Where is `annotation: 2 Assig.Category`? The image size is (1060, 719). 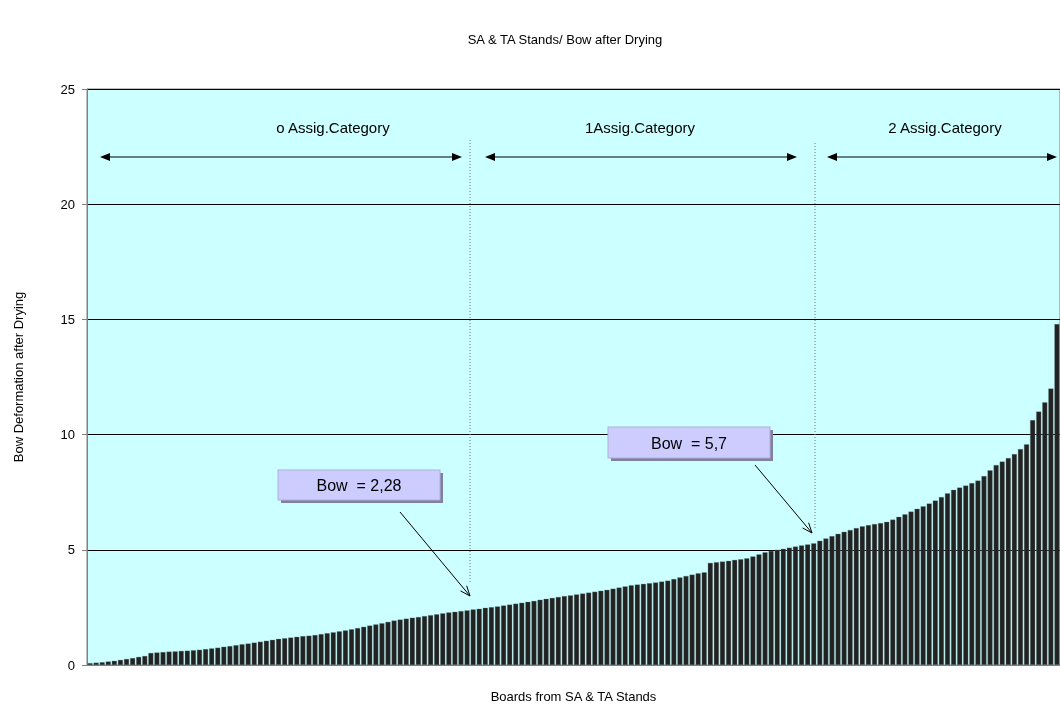 annotation: 2 Assig.Category is located at coordinates (945, 127).